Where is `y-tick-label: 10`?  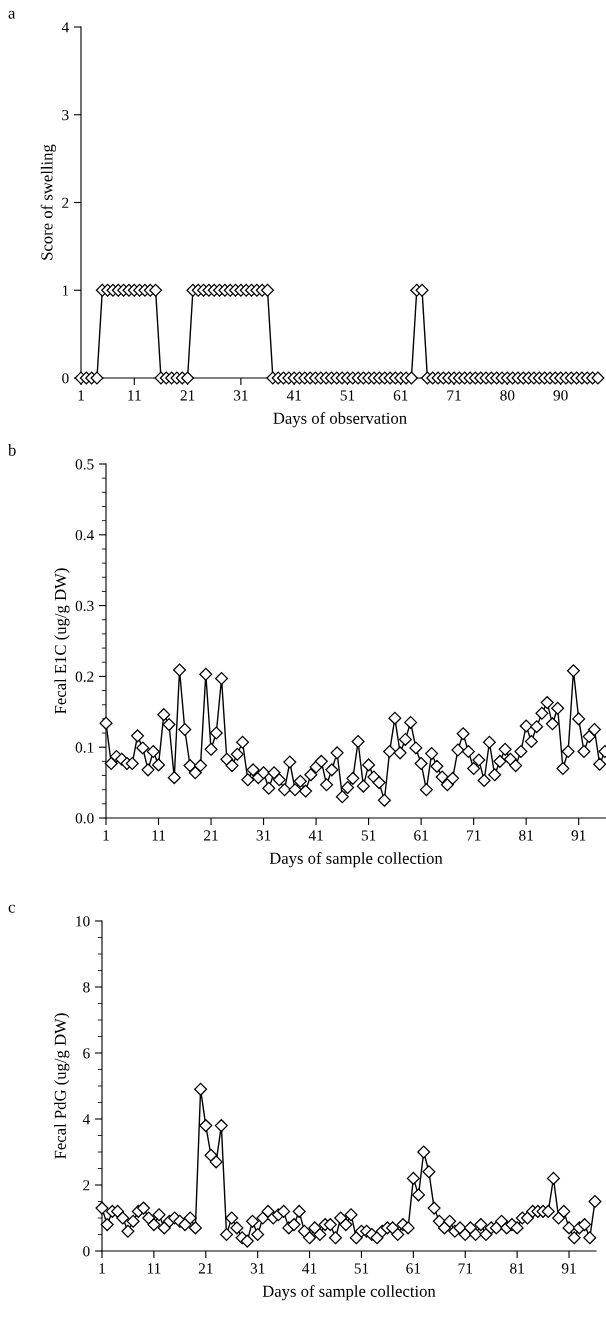 y-tick-label: 10 is located at coordinates (83, 921).